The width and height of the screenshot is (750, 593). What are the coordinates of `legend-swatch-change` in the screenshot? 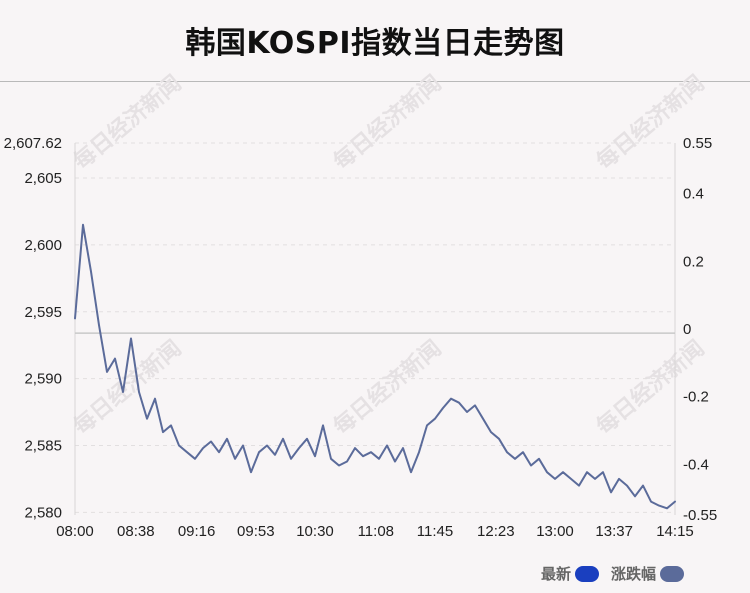 It's located at (672, 573).